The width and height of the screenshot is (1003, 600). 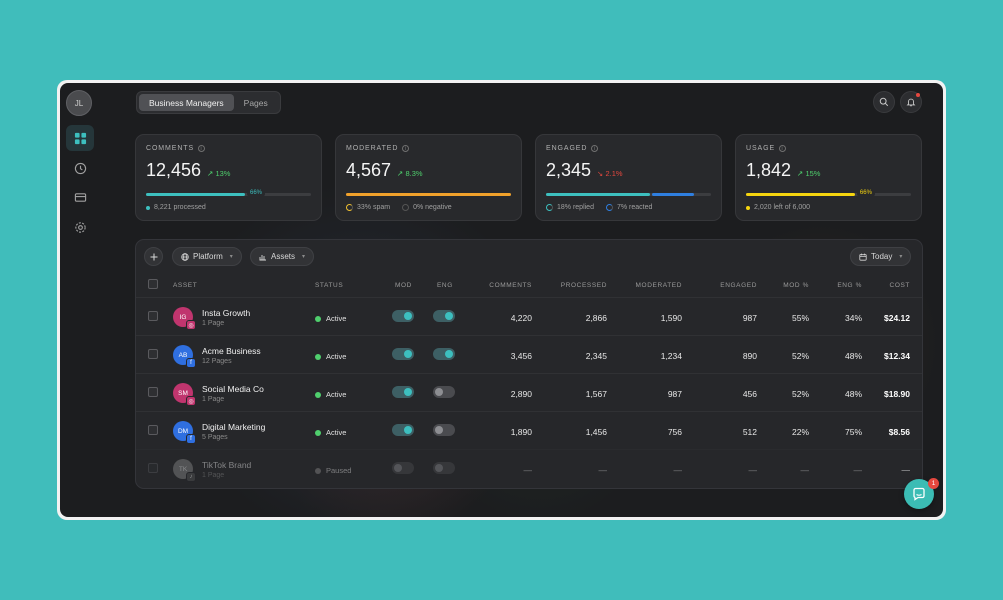 What do you see at coordinates (521, 356) in the screenshot?
I see `cell-comments: 3,456` at bounding box center [521, 356].